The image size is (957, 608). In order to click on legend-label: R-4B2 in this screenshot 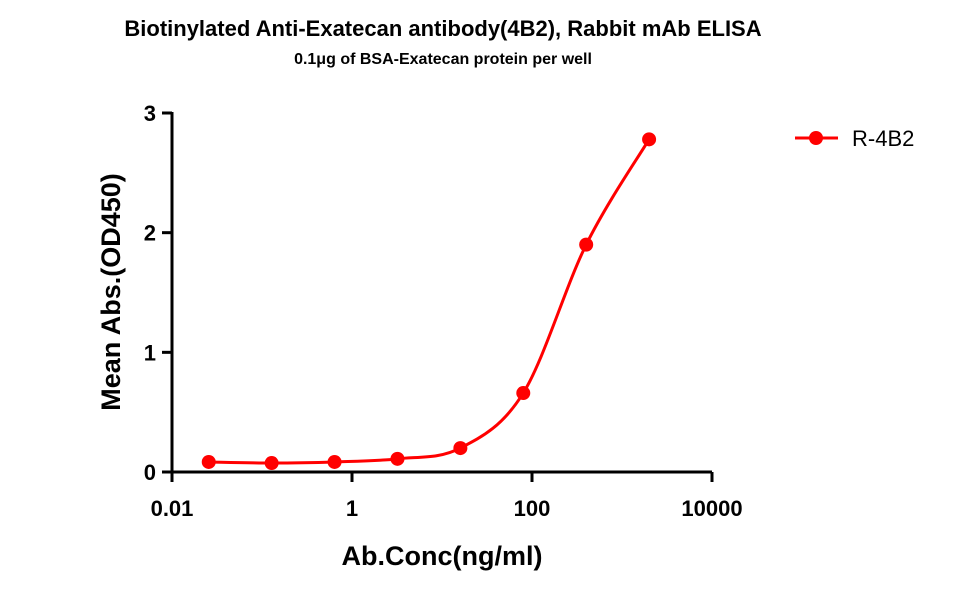, I will do `click(883, 138)`.